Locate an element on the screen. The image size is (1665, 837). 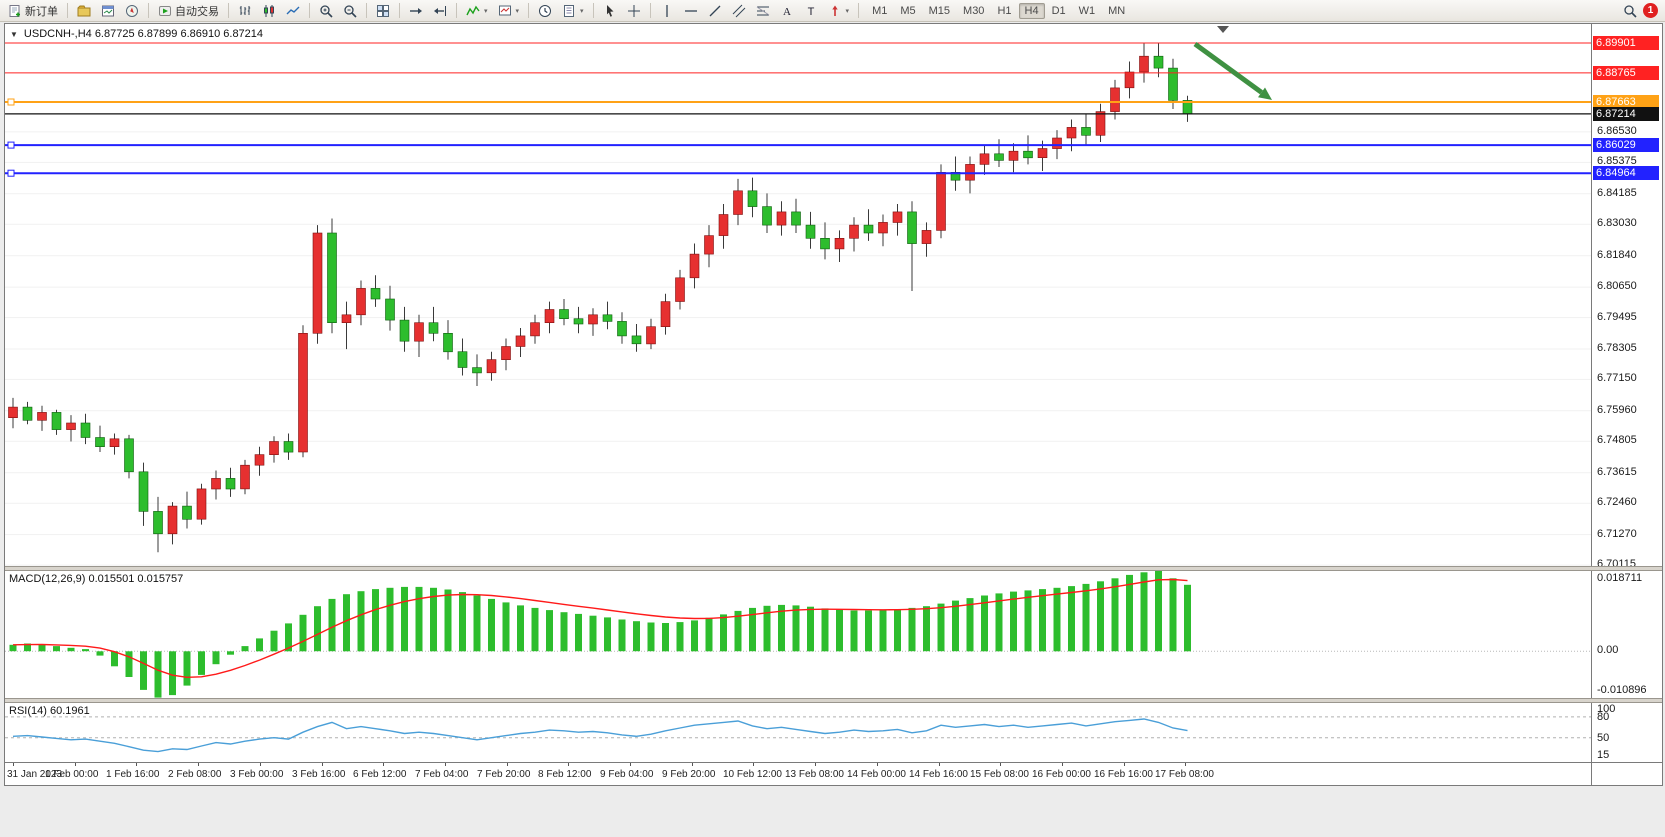
rsi-scale-label: 100 is located at coordinates (1606, 709).